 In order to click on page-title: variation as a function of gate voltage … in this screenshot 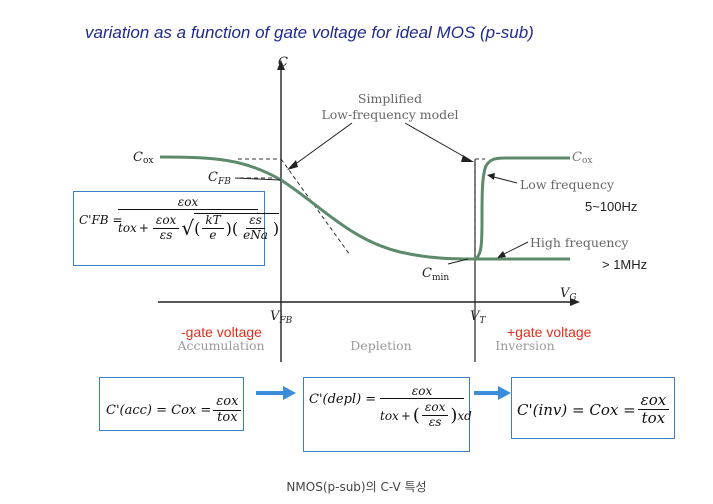, I will do `click(309, 32)`.